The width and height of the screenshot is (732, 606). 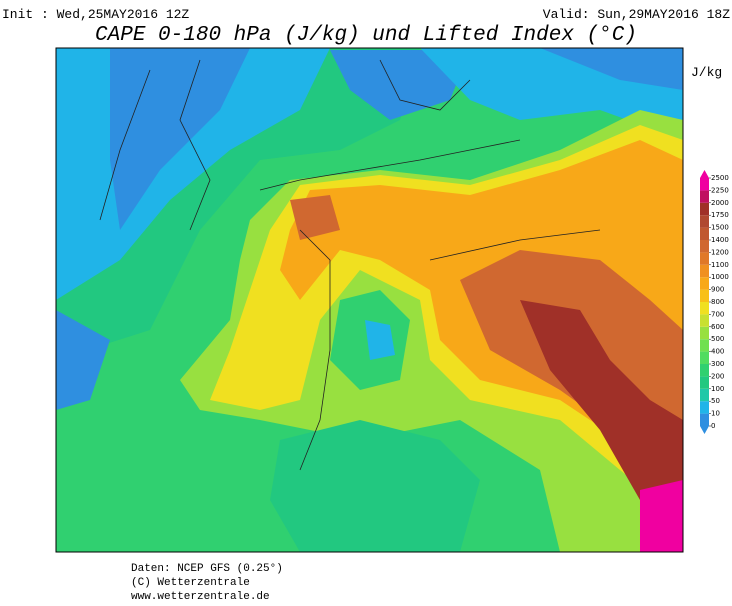 What do you see at coordinates (636, 14) in the screenshot?
I see `valid-time: Valid: Sun,29MAY2016 18Z` at bounding box center [636, 14].